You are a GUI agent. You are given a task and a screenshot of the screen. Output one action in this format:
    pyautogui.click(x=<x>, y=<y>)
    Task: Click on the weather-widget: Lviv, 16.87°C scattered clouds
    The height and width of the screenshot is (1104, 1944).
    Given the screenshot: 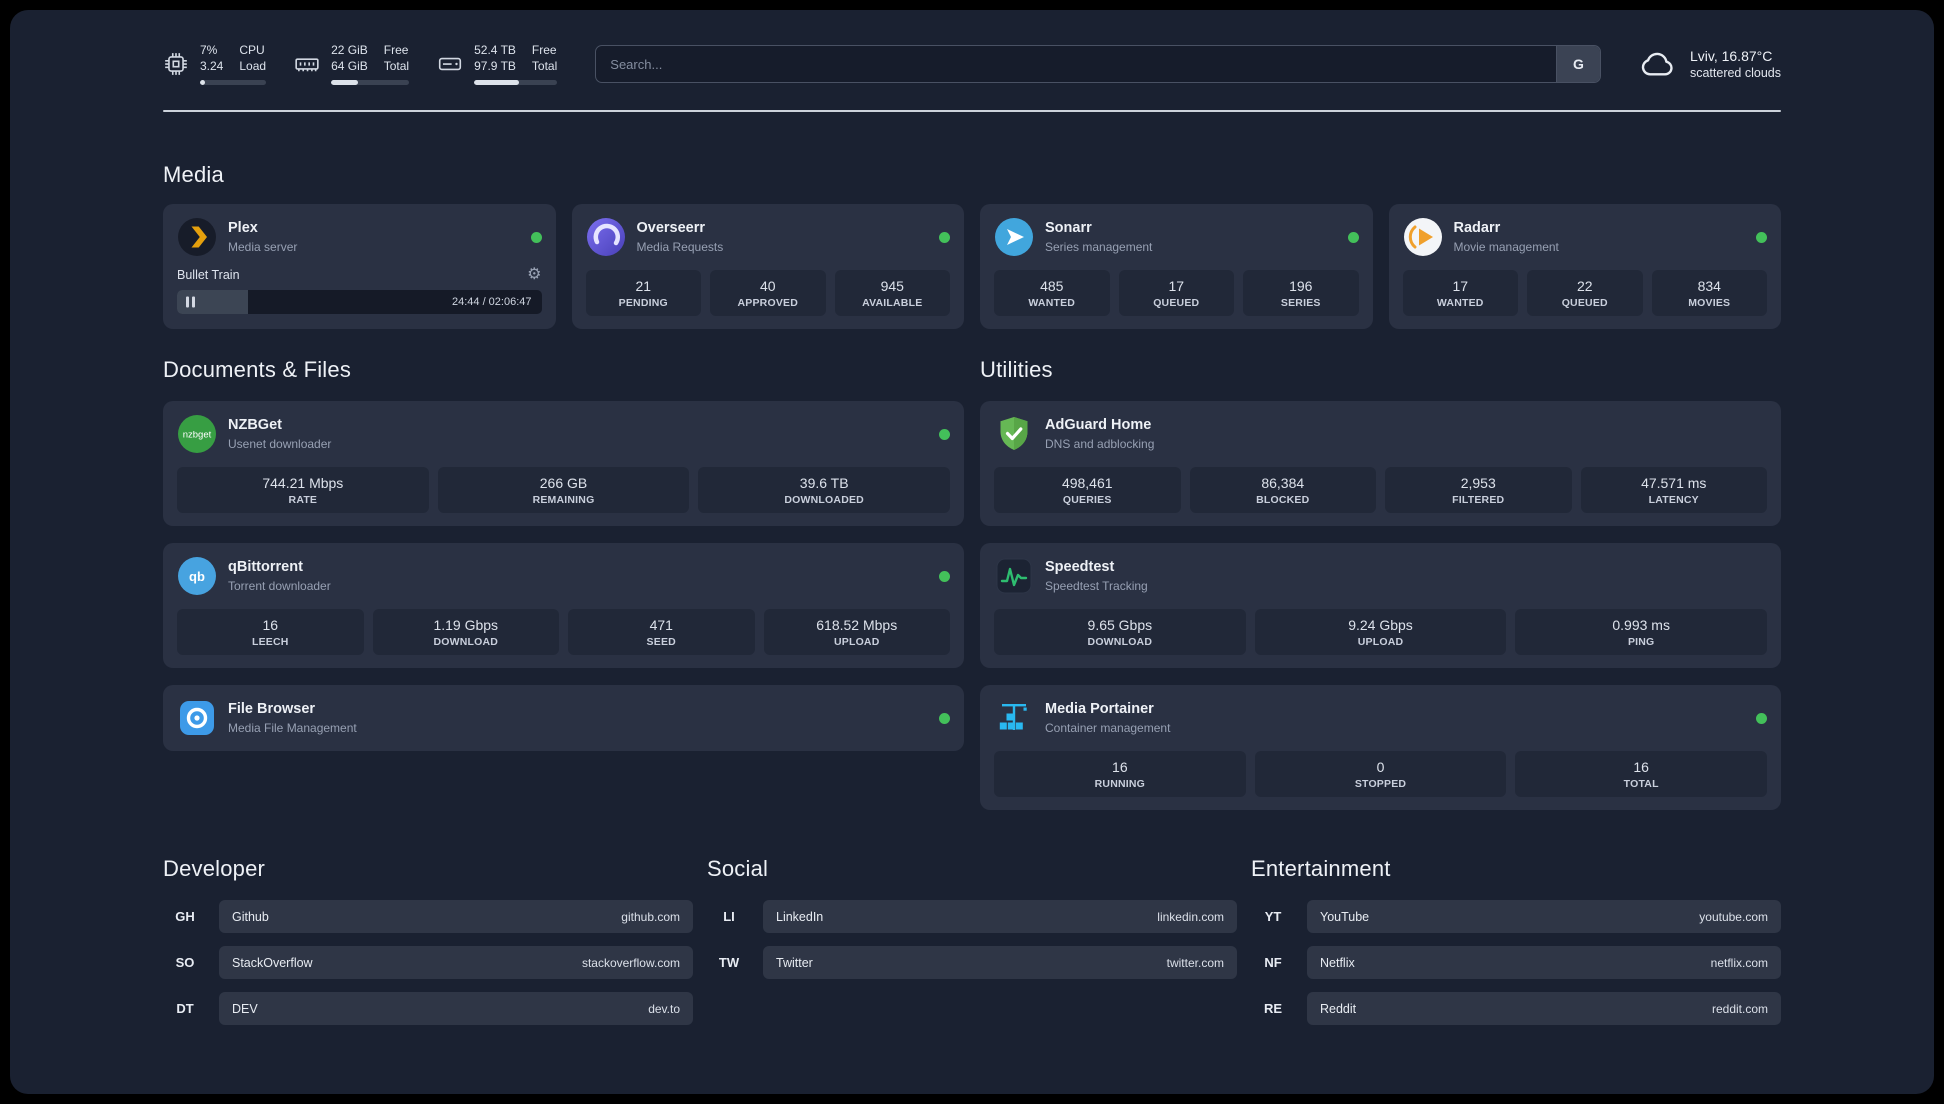 What is the action you would take?
    pyautogui.click(x=1710, y=64)
    